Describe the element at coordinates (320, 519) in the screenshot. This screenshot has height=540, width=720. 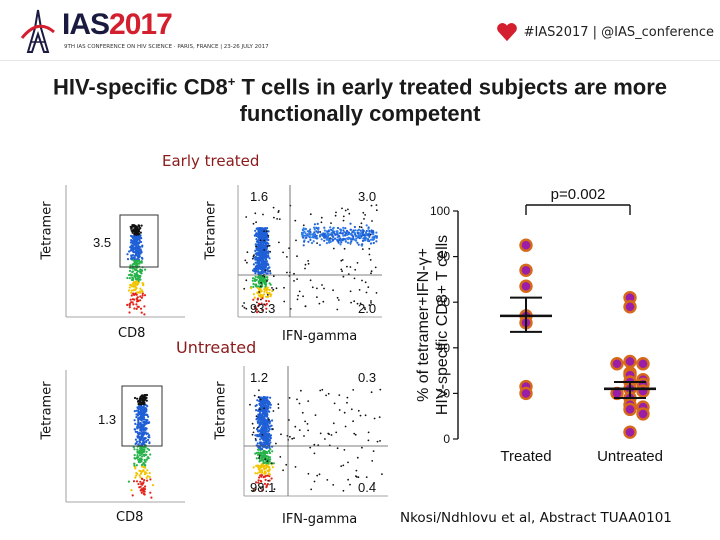
I see `untreated-right-xlabel: IFN-gamma` at that location.